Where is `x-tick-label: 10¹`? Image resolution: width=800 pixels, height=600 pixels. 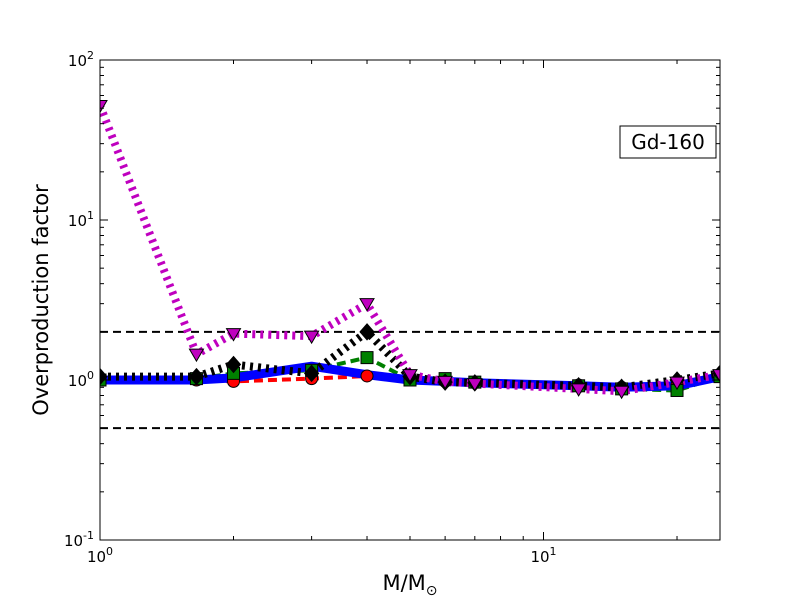 x-tick-label: 10¹ is located at coordinates (543, 555).